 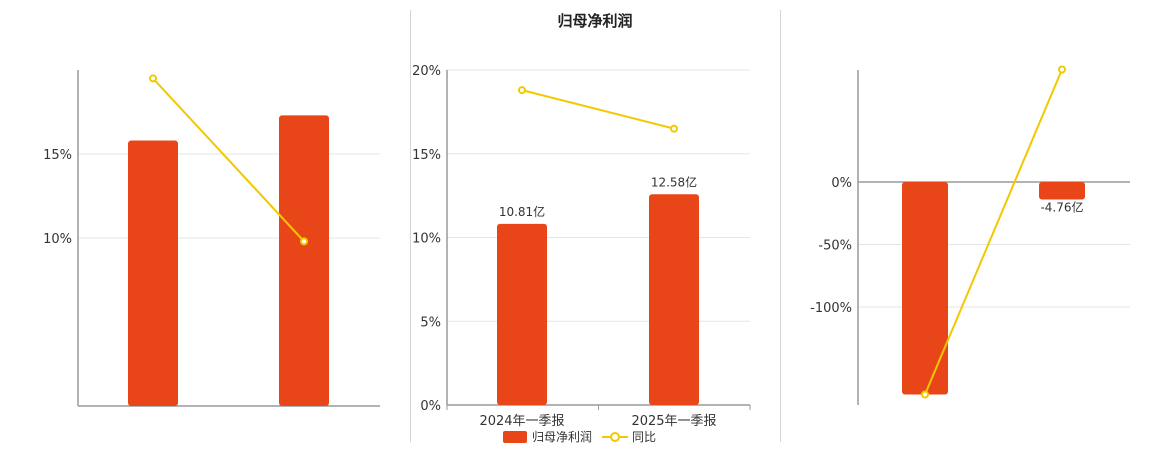 What do you see at coordinates (993, 232) in the screenshot?
I see `chart-right-line-series` at bounding box center [993, 232].